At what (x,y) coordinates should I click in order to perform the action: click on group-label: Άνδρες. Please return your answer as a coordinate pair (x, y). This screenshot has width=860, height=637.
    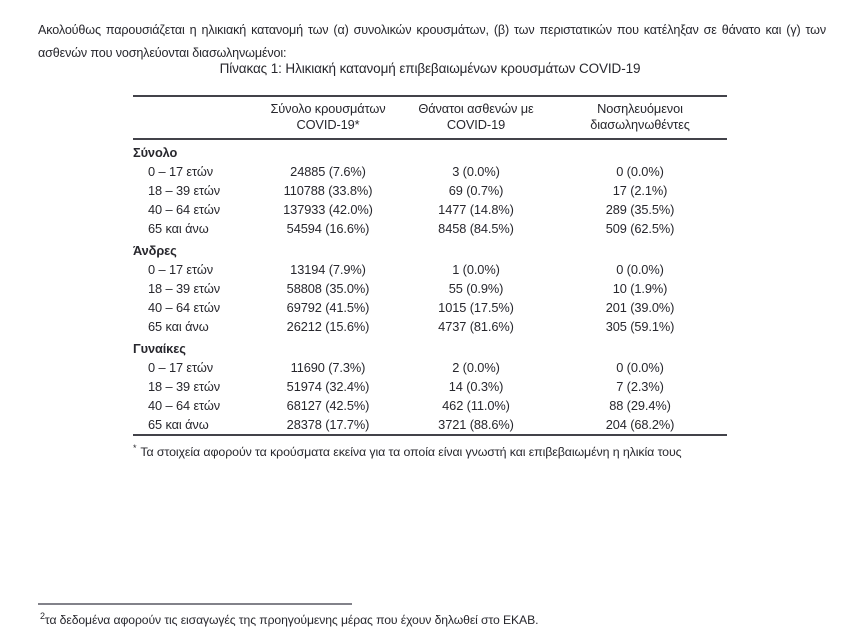
    Looking at the image, I should click on (155, 250).